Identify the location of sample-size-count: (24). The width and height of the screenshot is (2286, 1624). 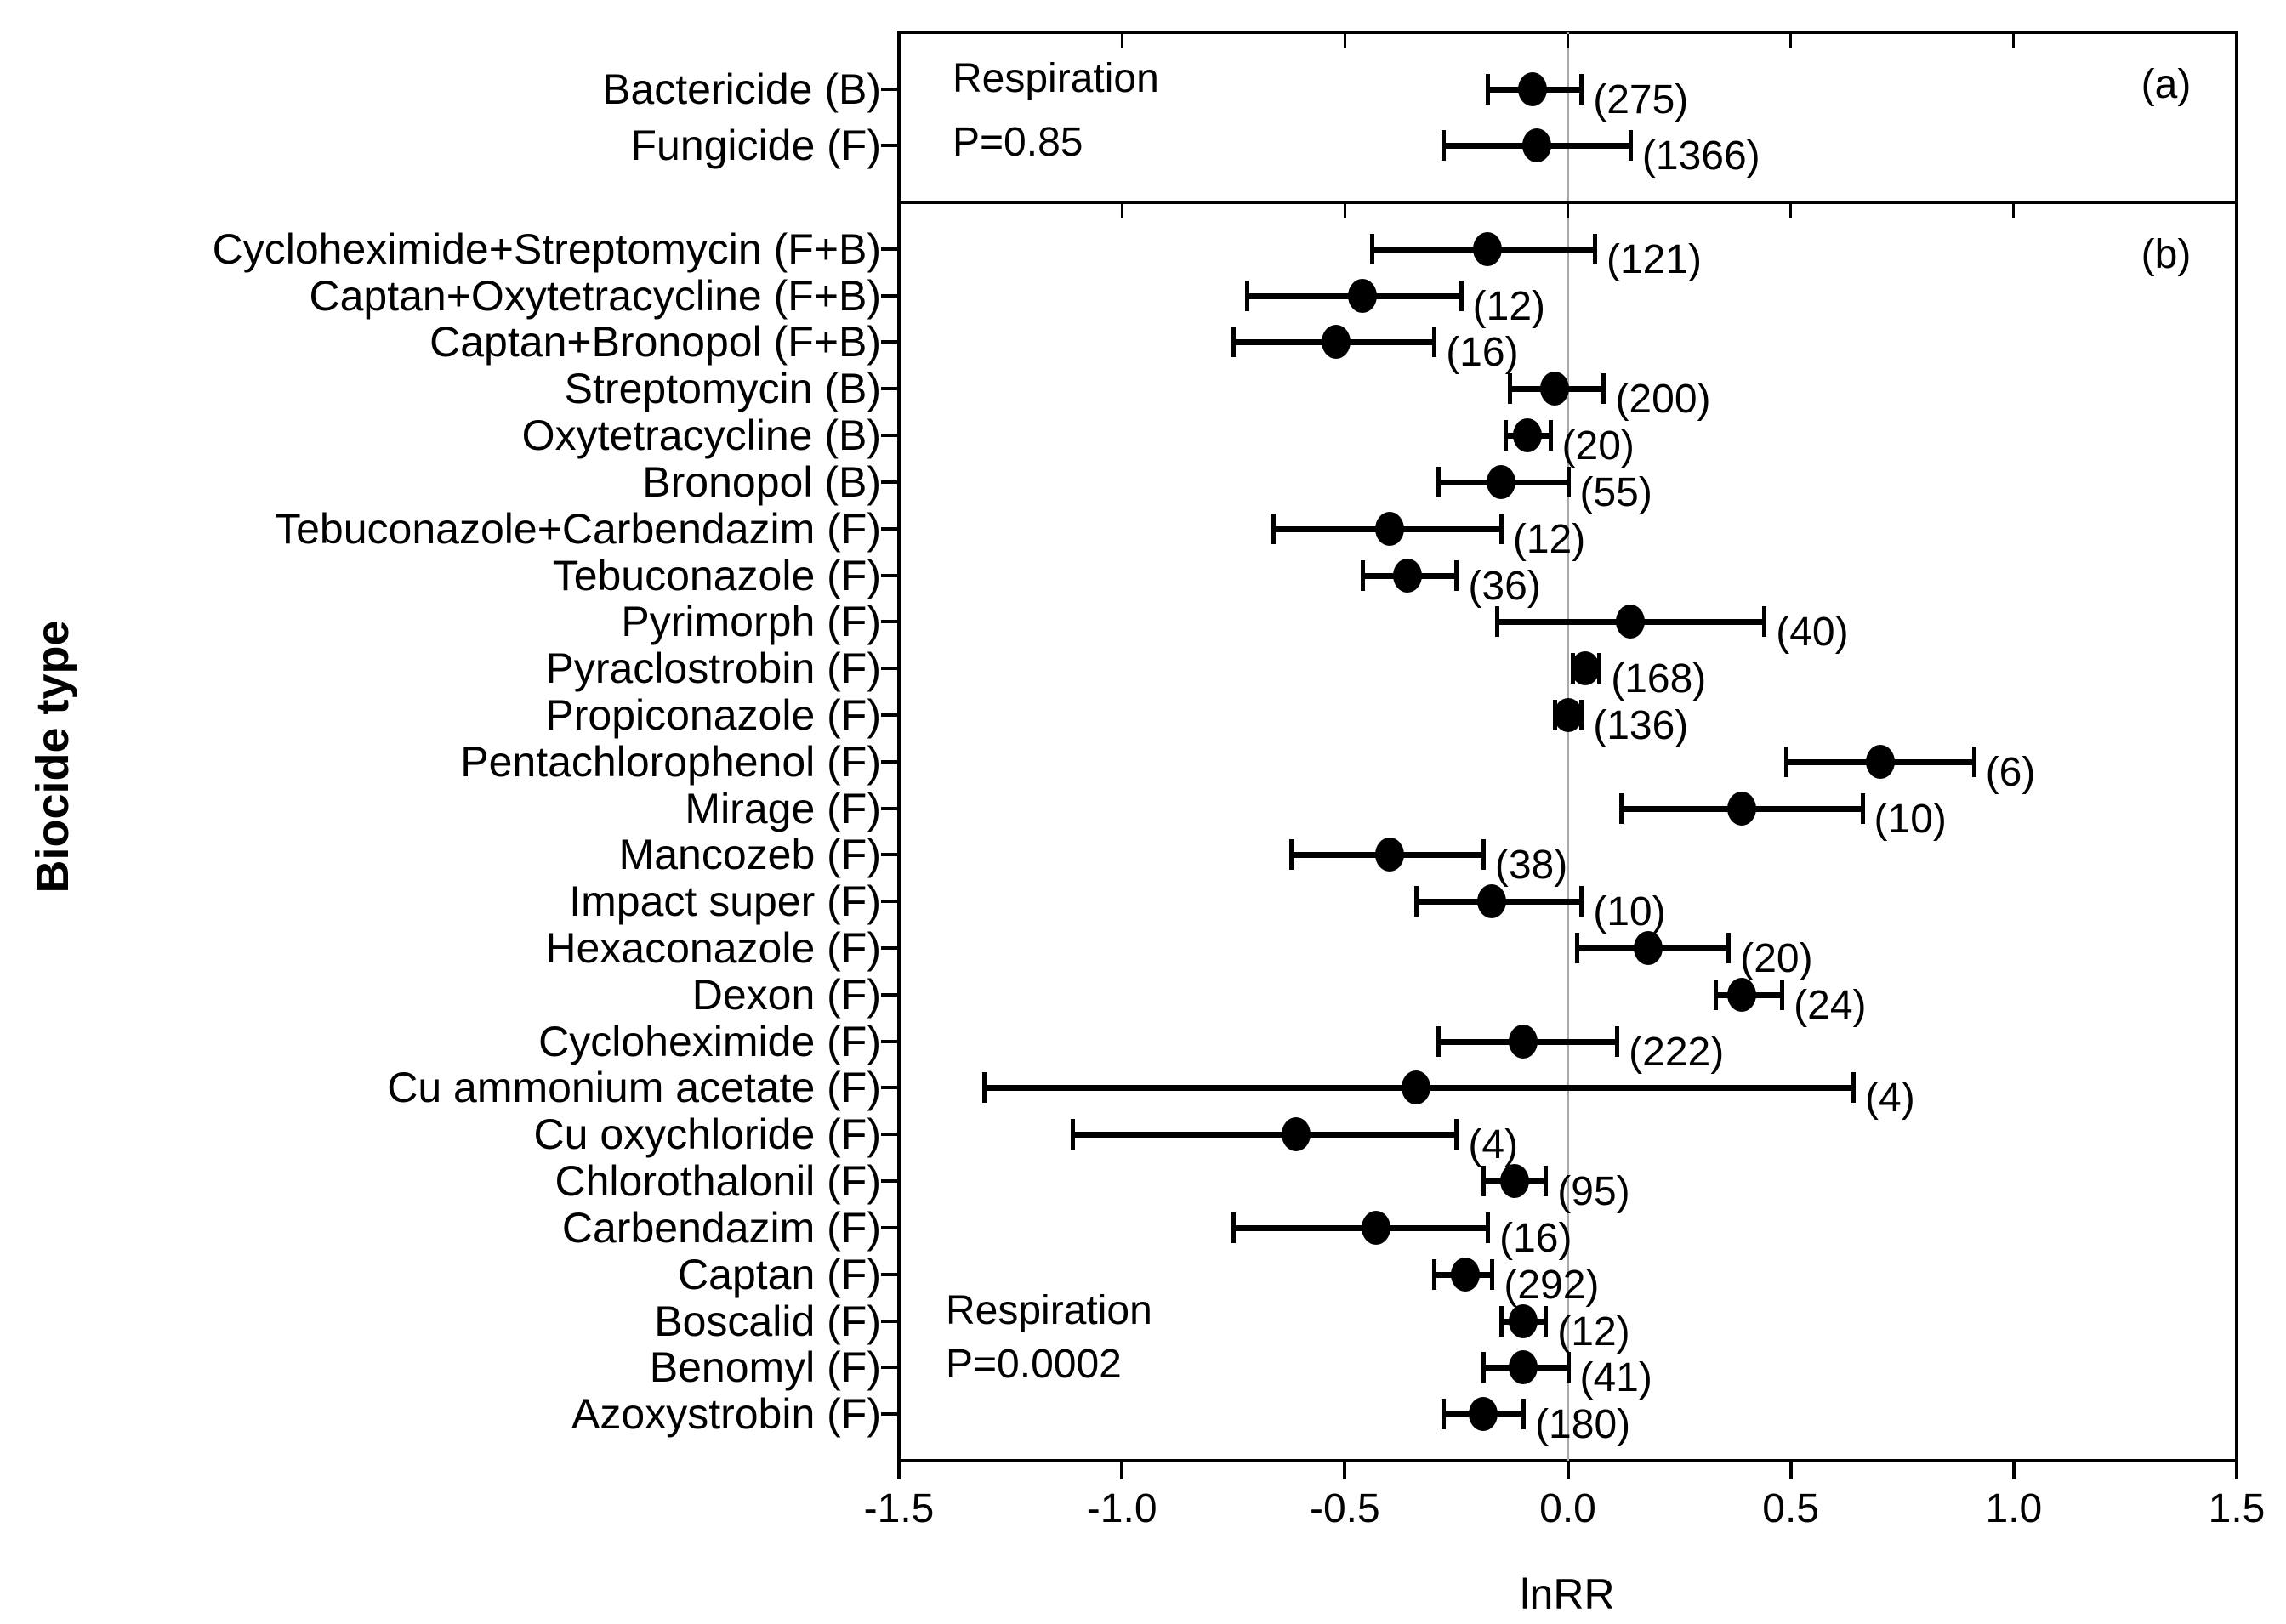
(1830, 1005).